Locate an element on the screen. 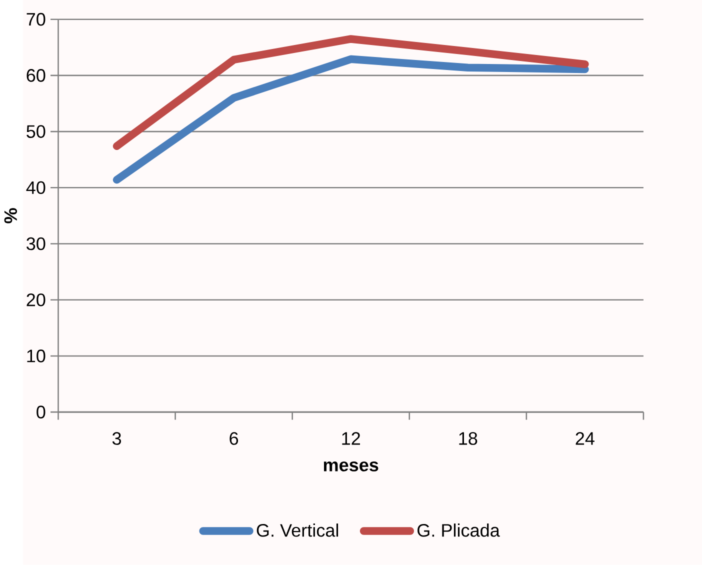 This screenshot has height=565, width=702. x-tick-label: 12 is located at coordinates (351, 438).